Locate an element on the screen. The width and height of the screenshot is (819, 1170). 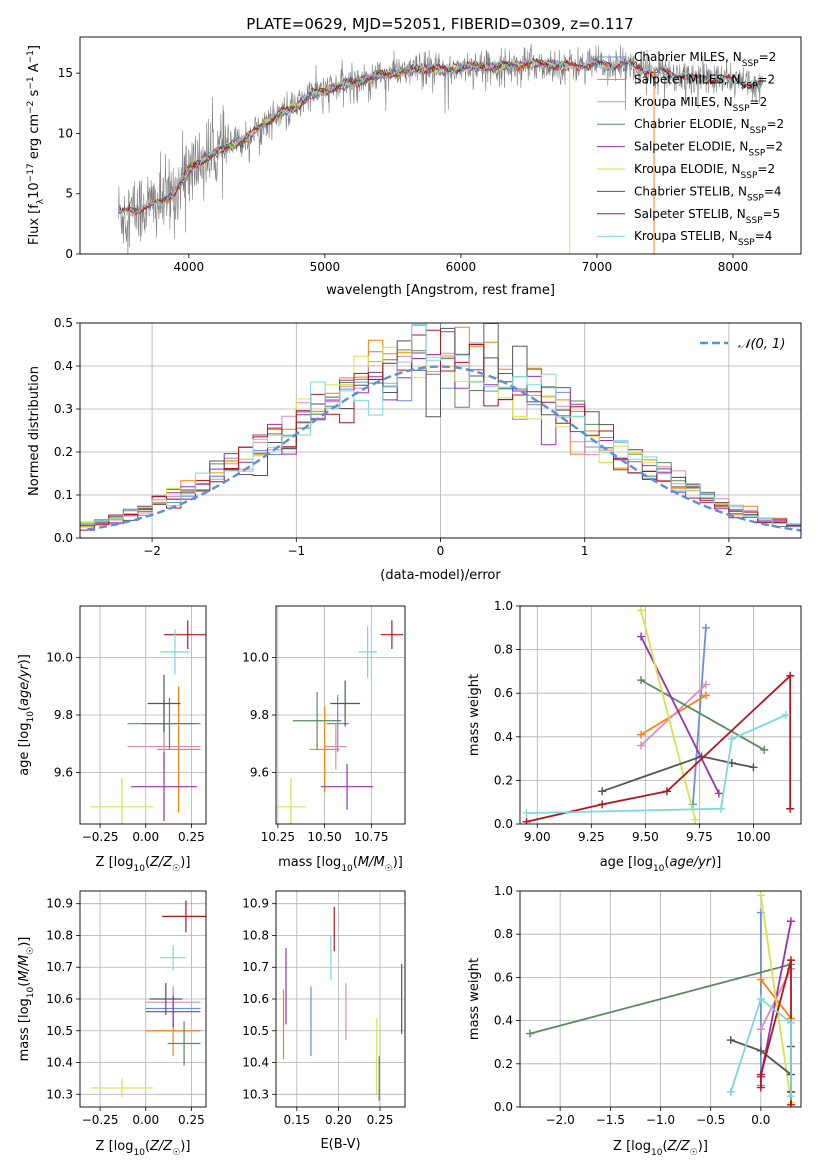
point-kroupa-elodie is located at coordinates (122, 801).